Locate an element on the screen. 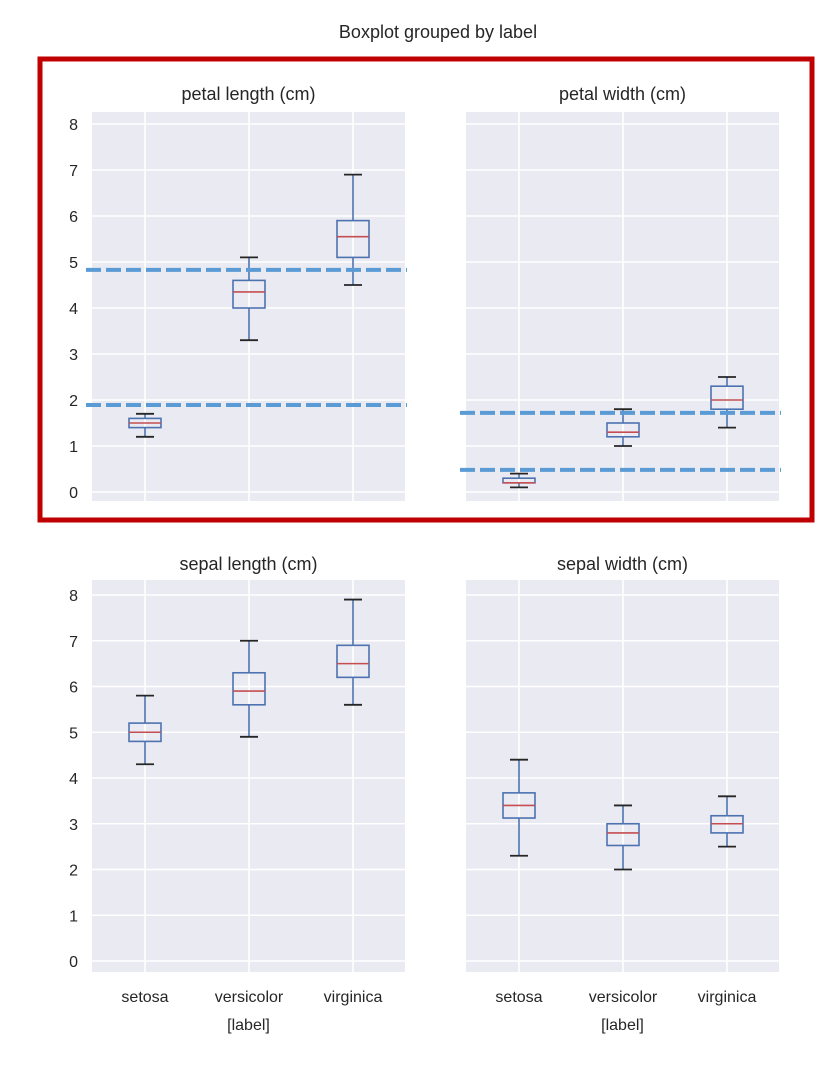 The width and height of the screenshot is (827, 1065). subplot-title: sepal width (cm) is located at coordinates (622, 564).